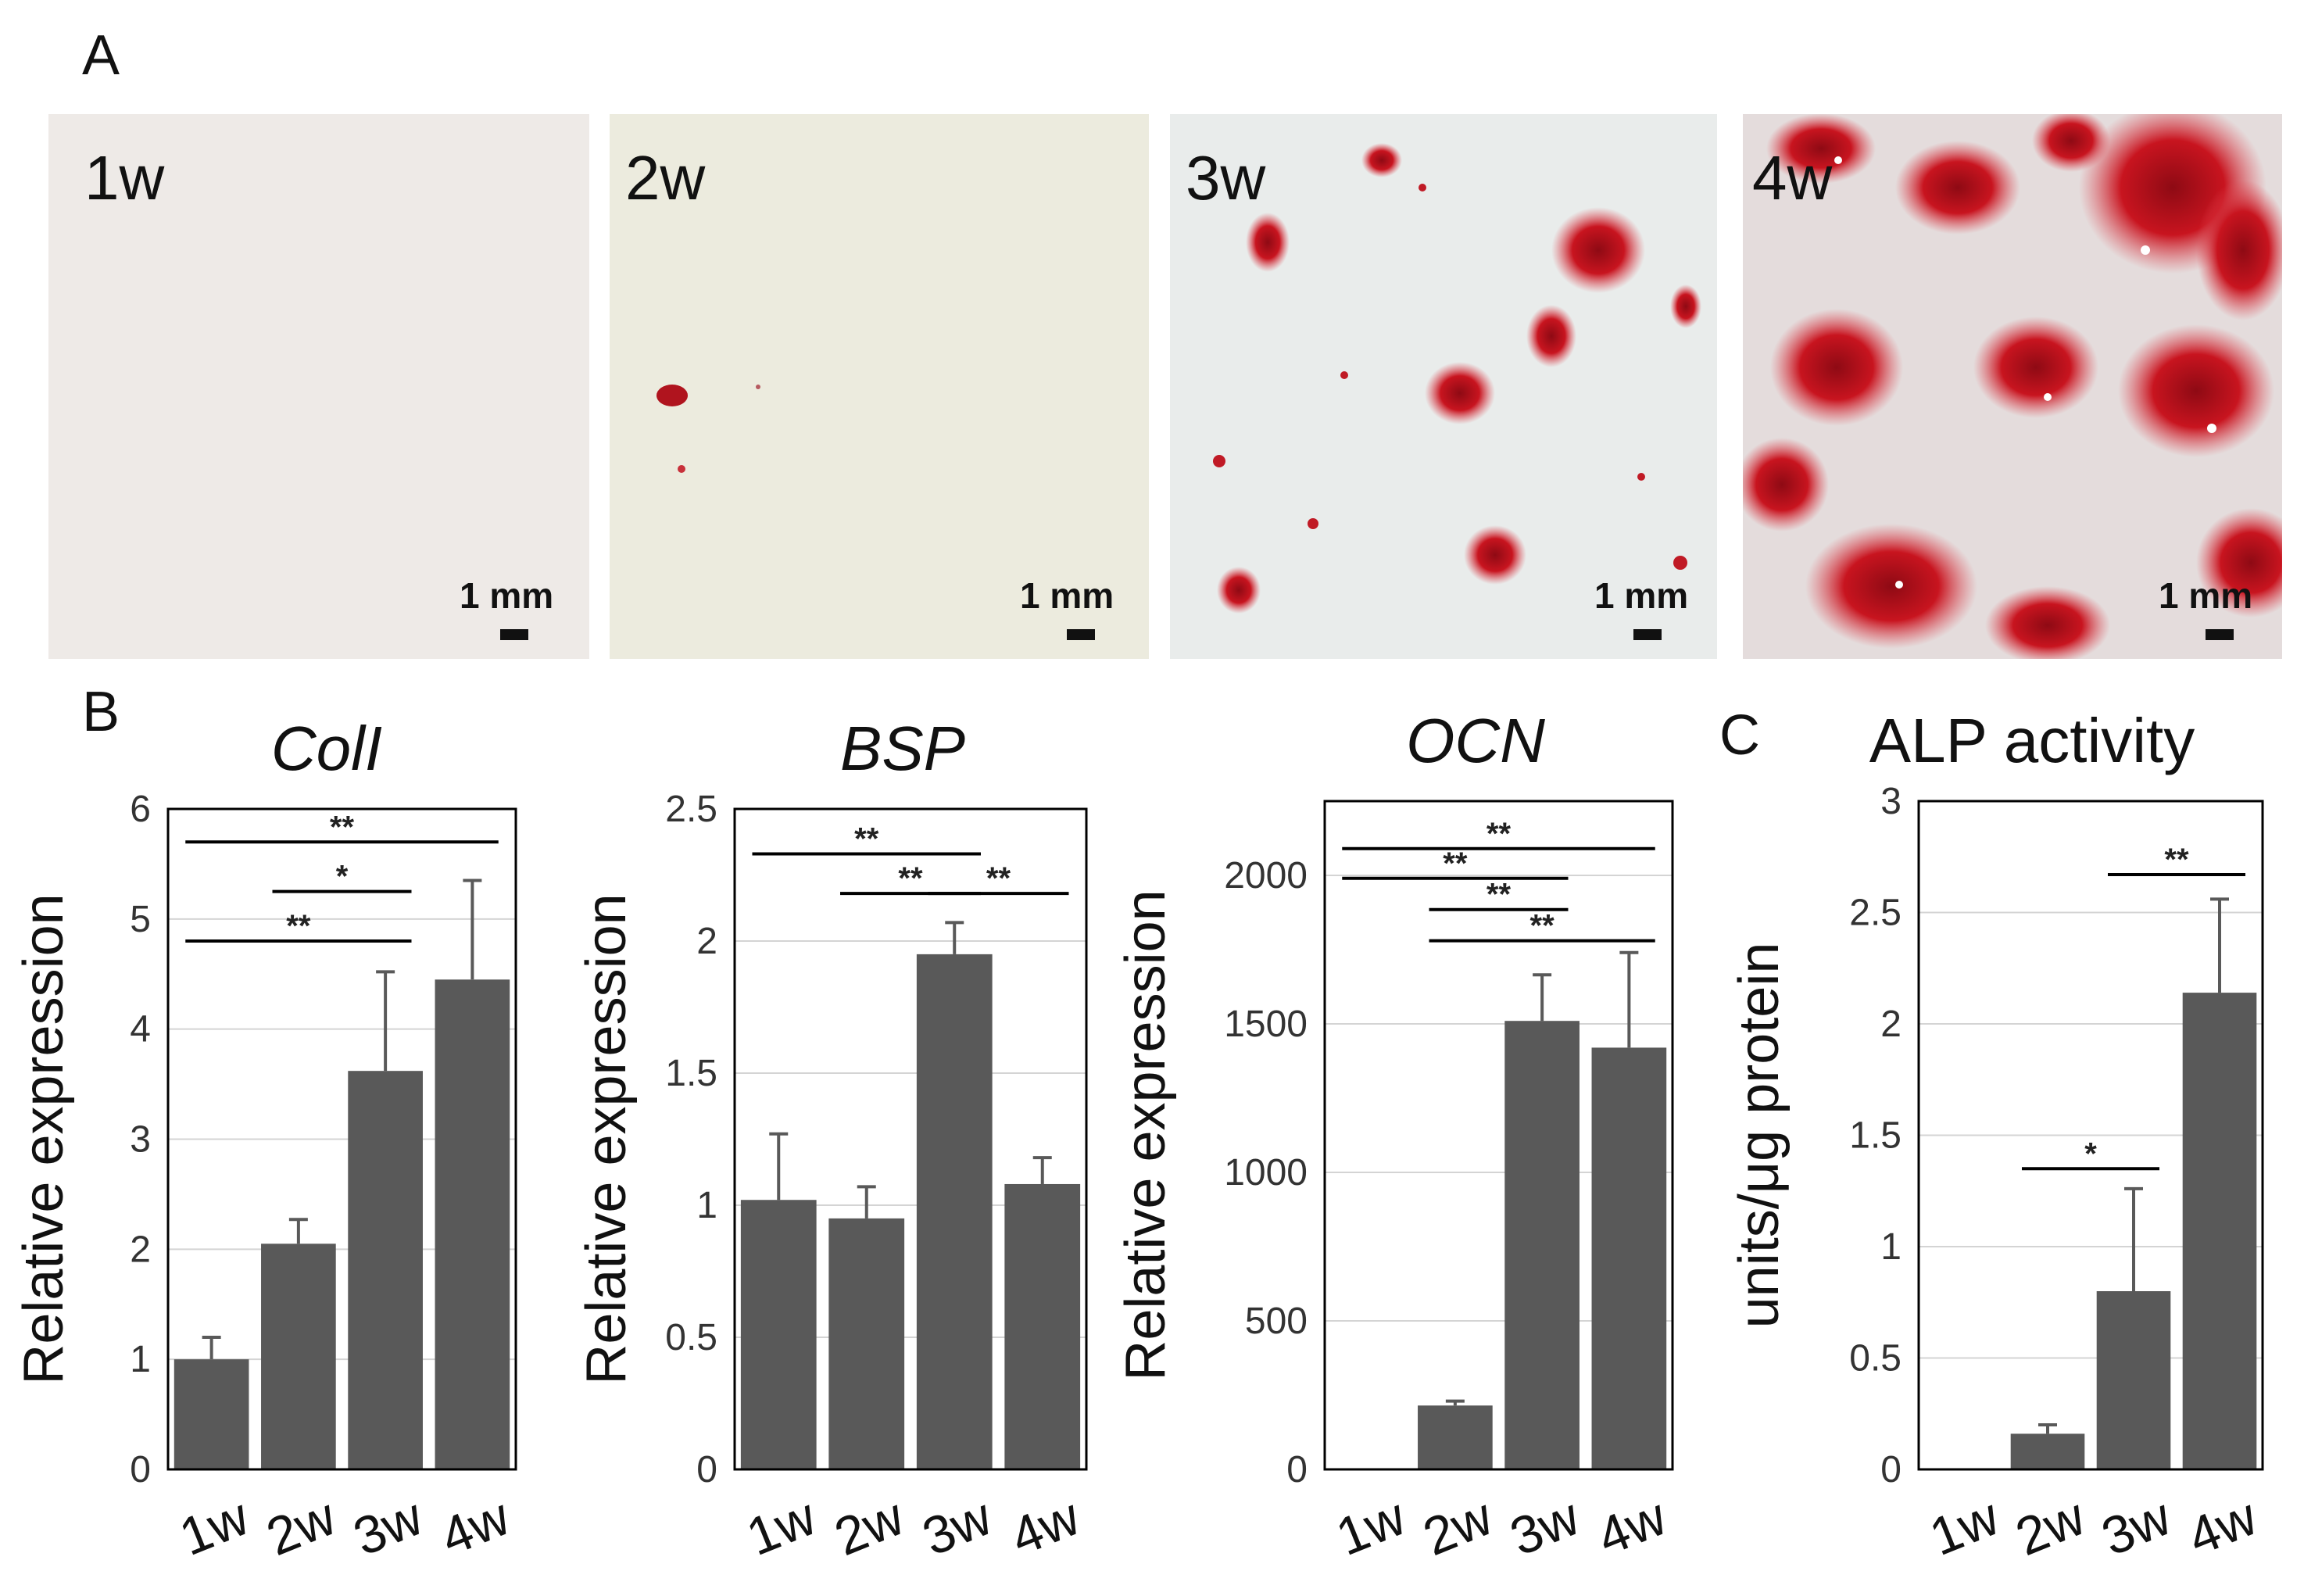 The height and width of the screenshot is (1596, 2304). Describe the element at coordinates (318, 386) in the screenshot. I see `photo-1w: 1w 1 mm` at that location.